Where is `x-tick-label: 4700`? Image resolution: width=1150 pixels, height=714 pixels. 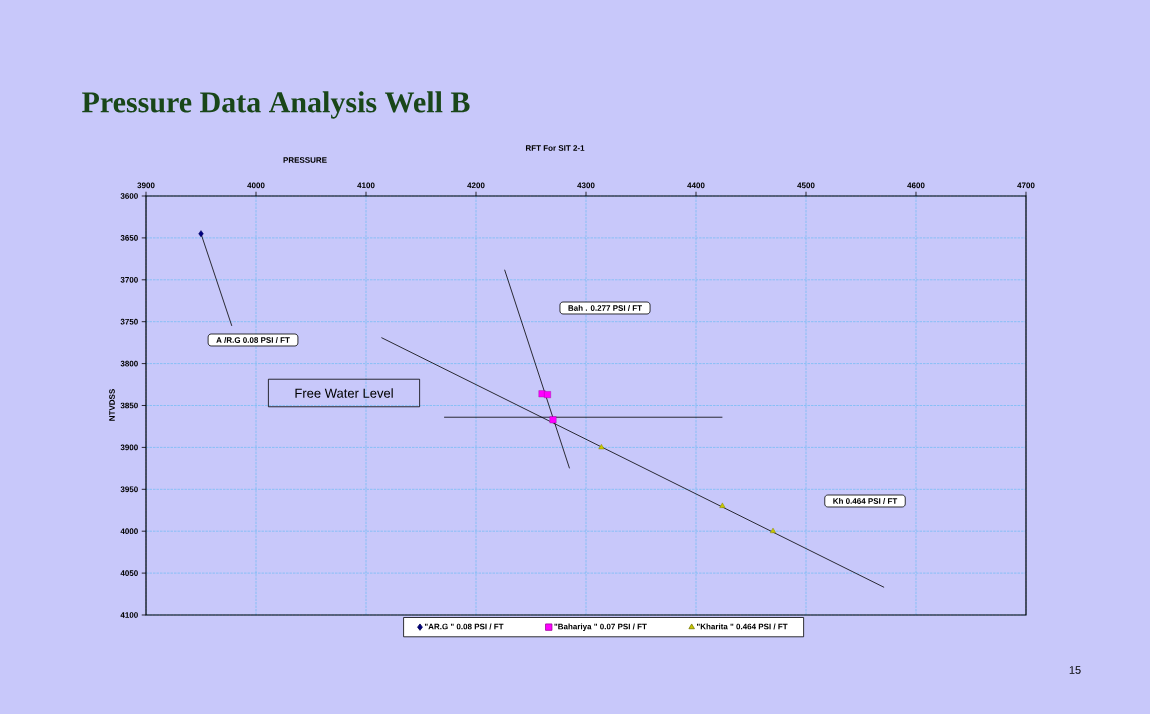
x-tick-label: 4700 is located at coordinates (1026, 185).